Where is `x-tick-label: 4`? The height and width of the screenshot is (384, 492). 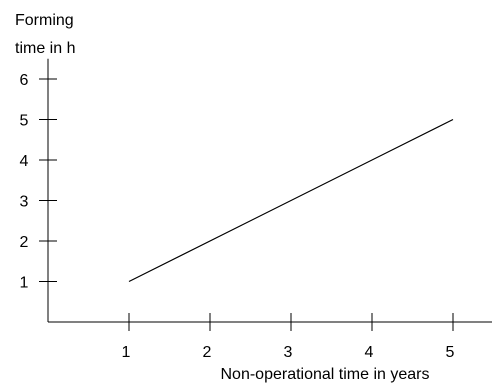
x-tick-label: 4 is located at coordinates (369, 352).